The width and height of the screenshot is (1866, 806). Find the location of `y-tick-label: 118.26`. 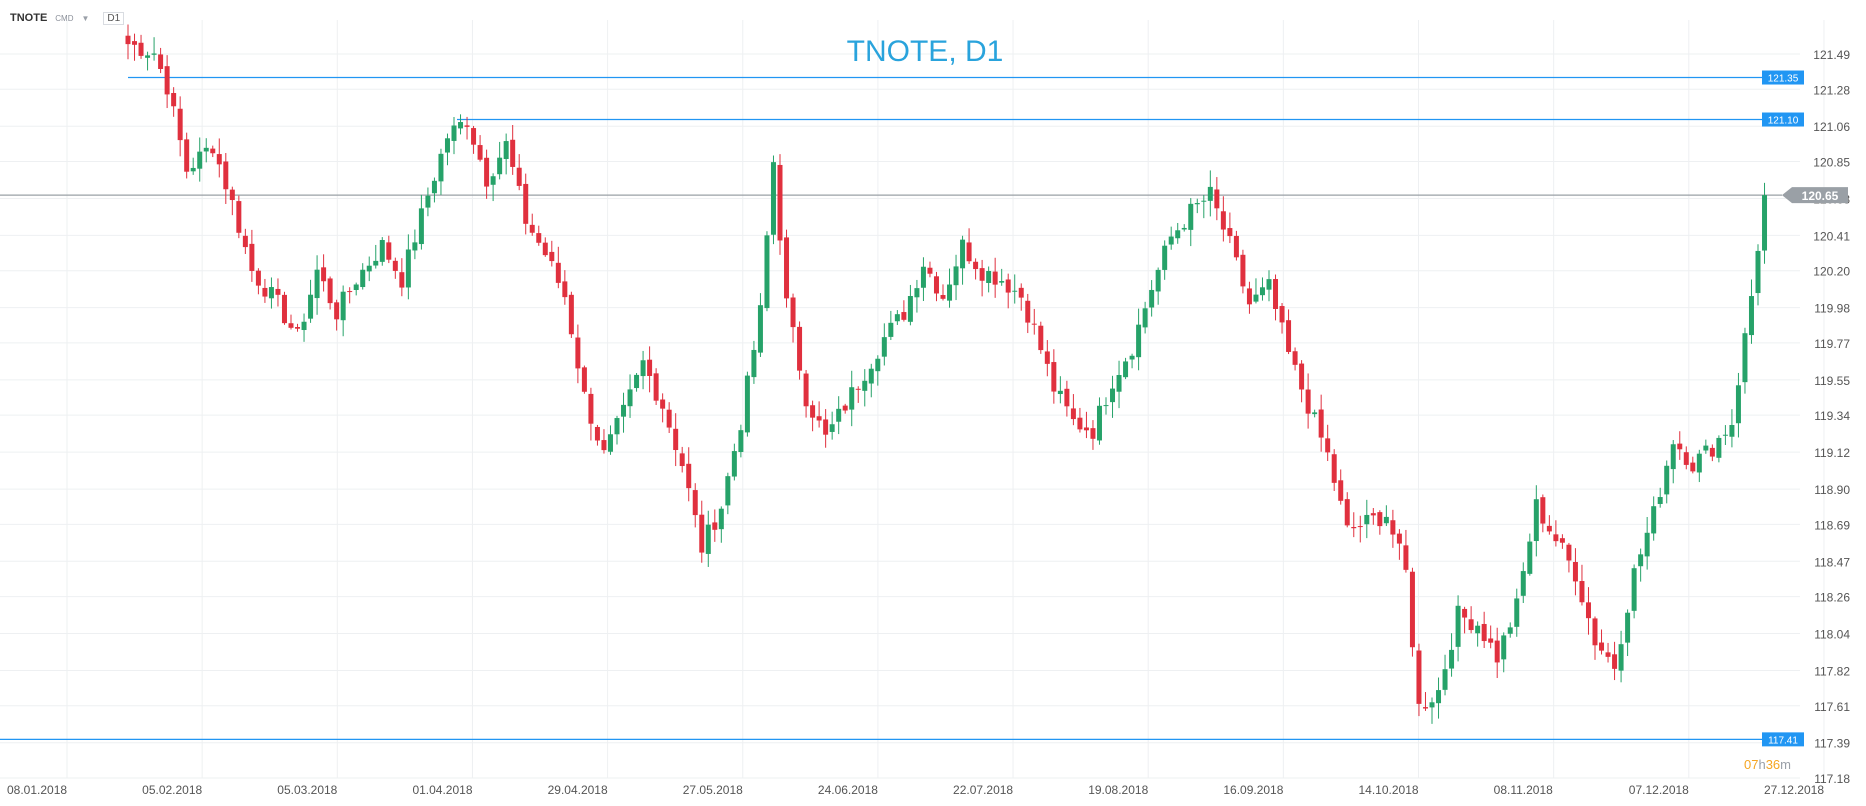

y-tick-label: 118.26 is located at coordinates (1832, 598).